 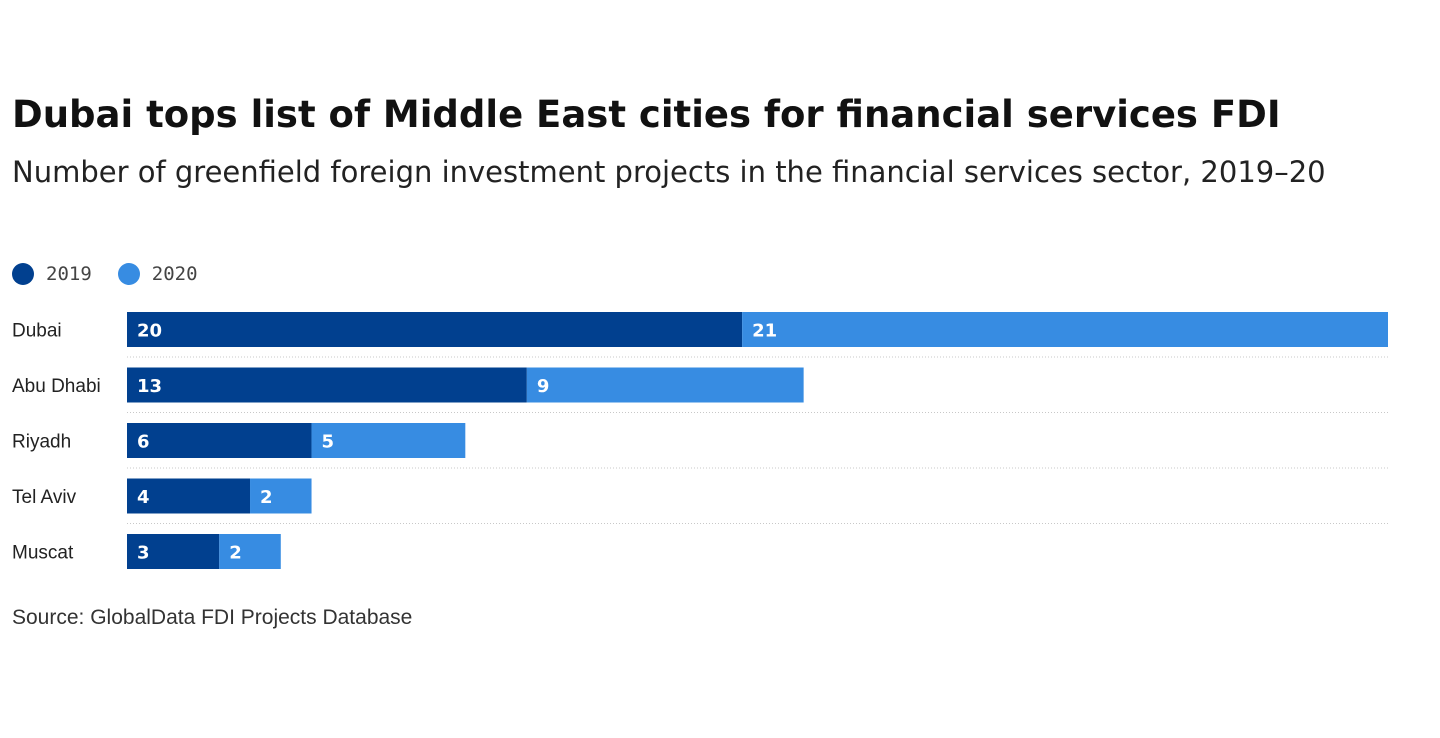 What do you see at coordinates (328, 442) in the screenshot?
I see `data-label-riyadh-2020: 5` at bounding box center [328, 442].